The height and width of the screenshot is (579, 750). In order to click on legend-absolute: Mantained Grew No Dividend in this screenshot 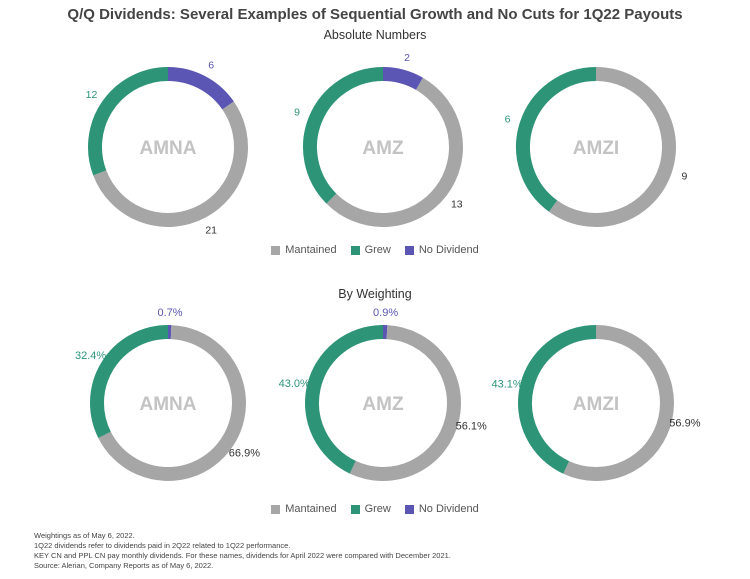, I will do `click(375, 250)`.